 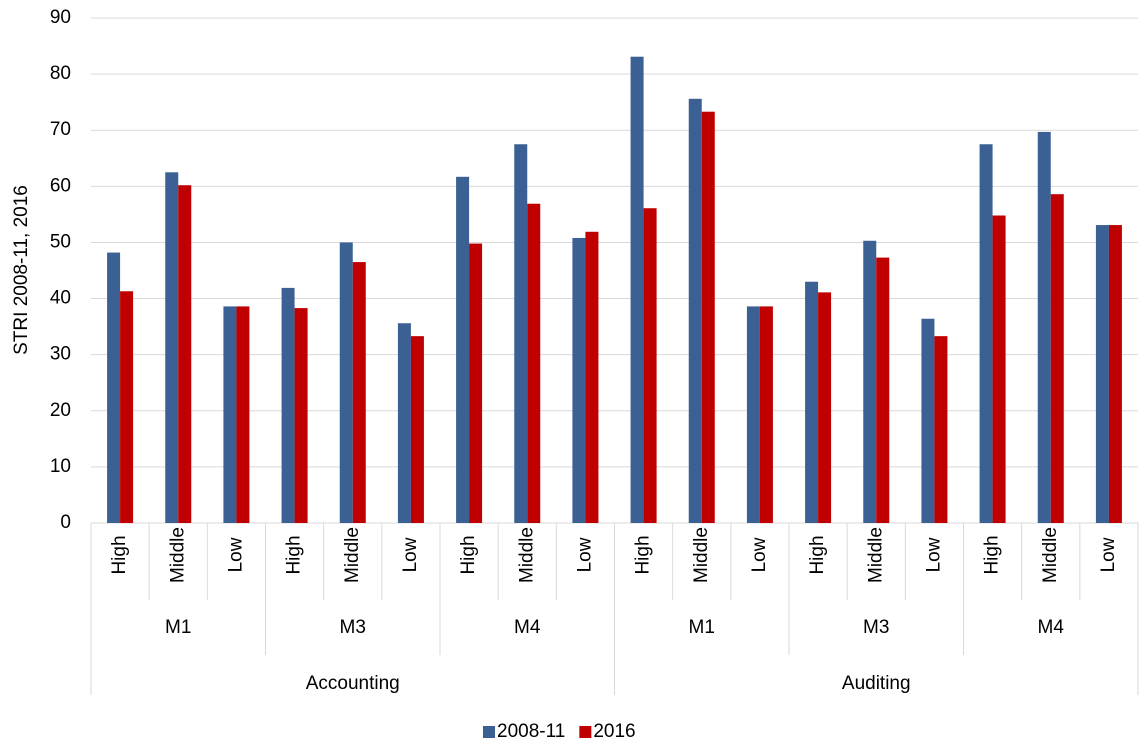 I want to click on y-tick-label: 20, so click(x=60, y=410).